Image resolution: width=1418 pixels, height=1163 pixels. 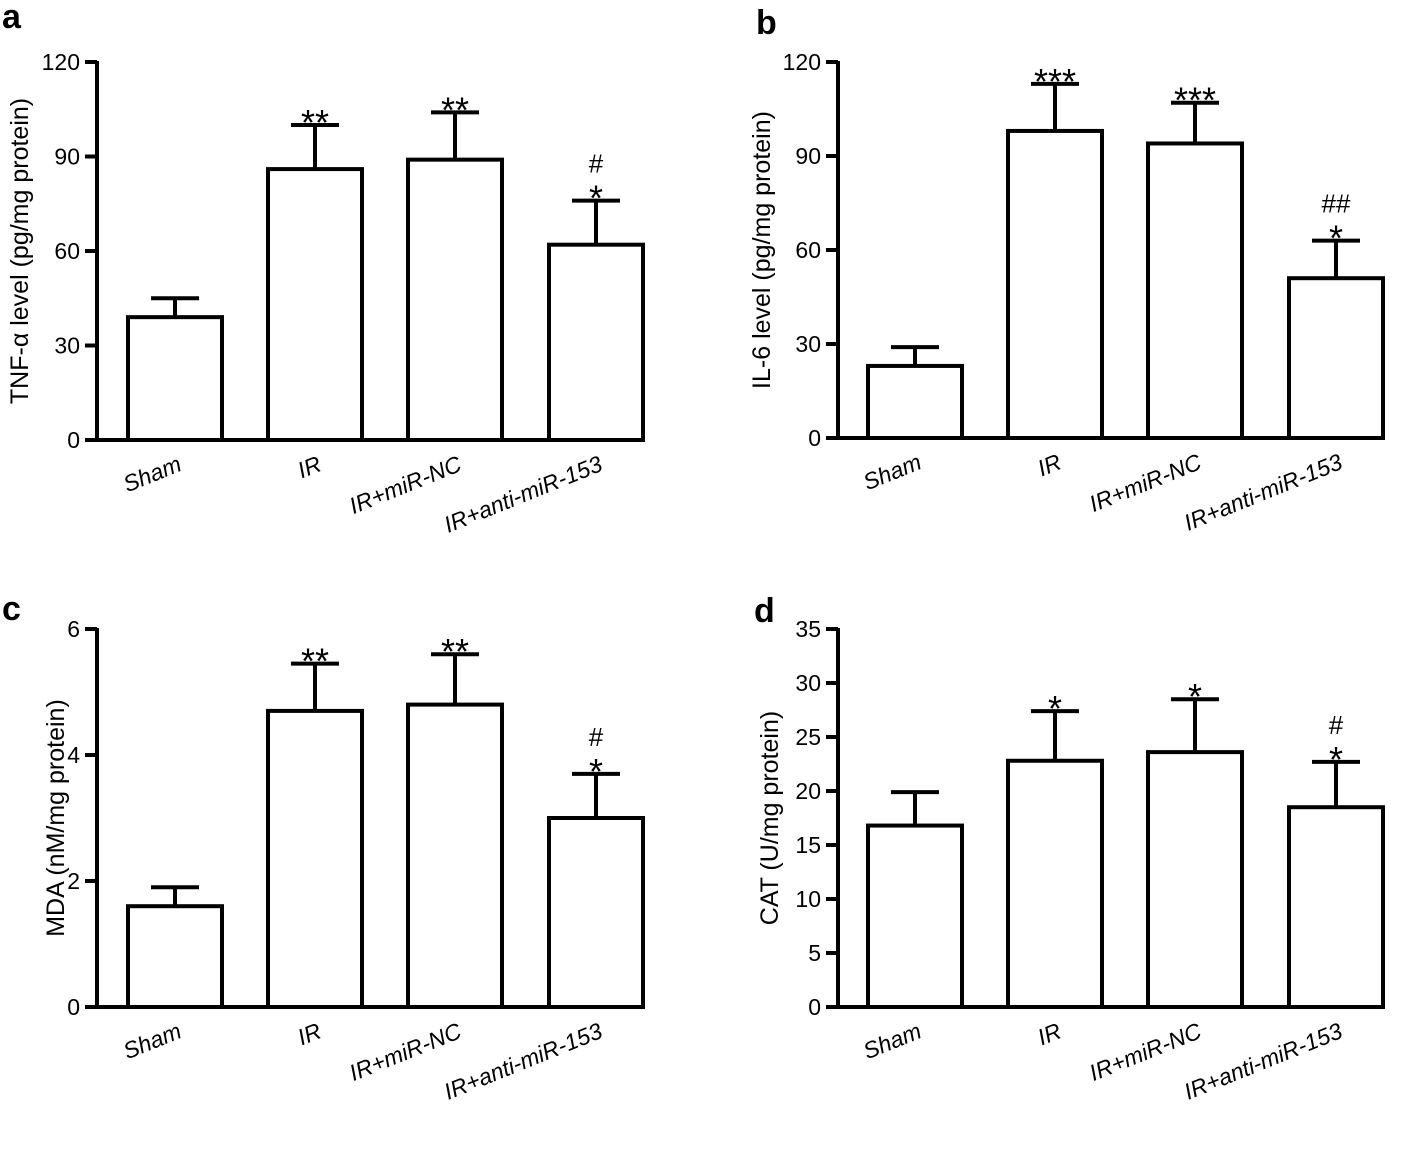 I want to click on panel-letter: d, so click(x=764, y=611).